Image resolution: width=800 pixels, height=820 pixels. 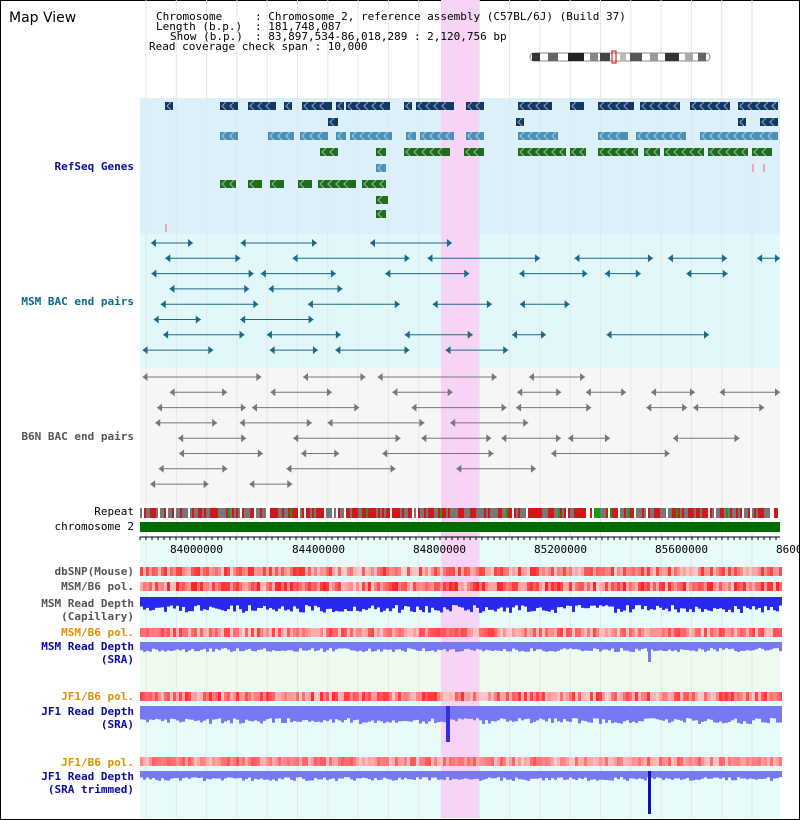 I want to click on jf1-trim-depth-label: JF1 Read Depth, so click(x=87, y=776).